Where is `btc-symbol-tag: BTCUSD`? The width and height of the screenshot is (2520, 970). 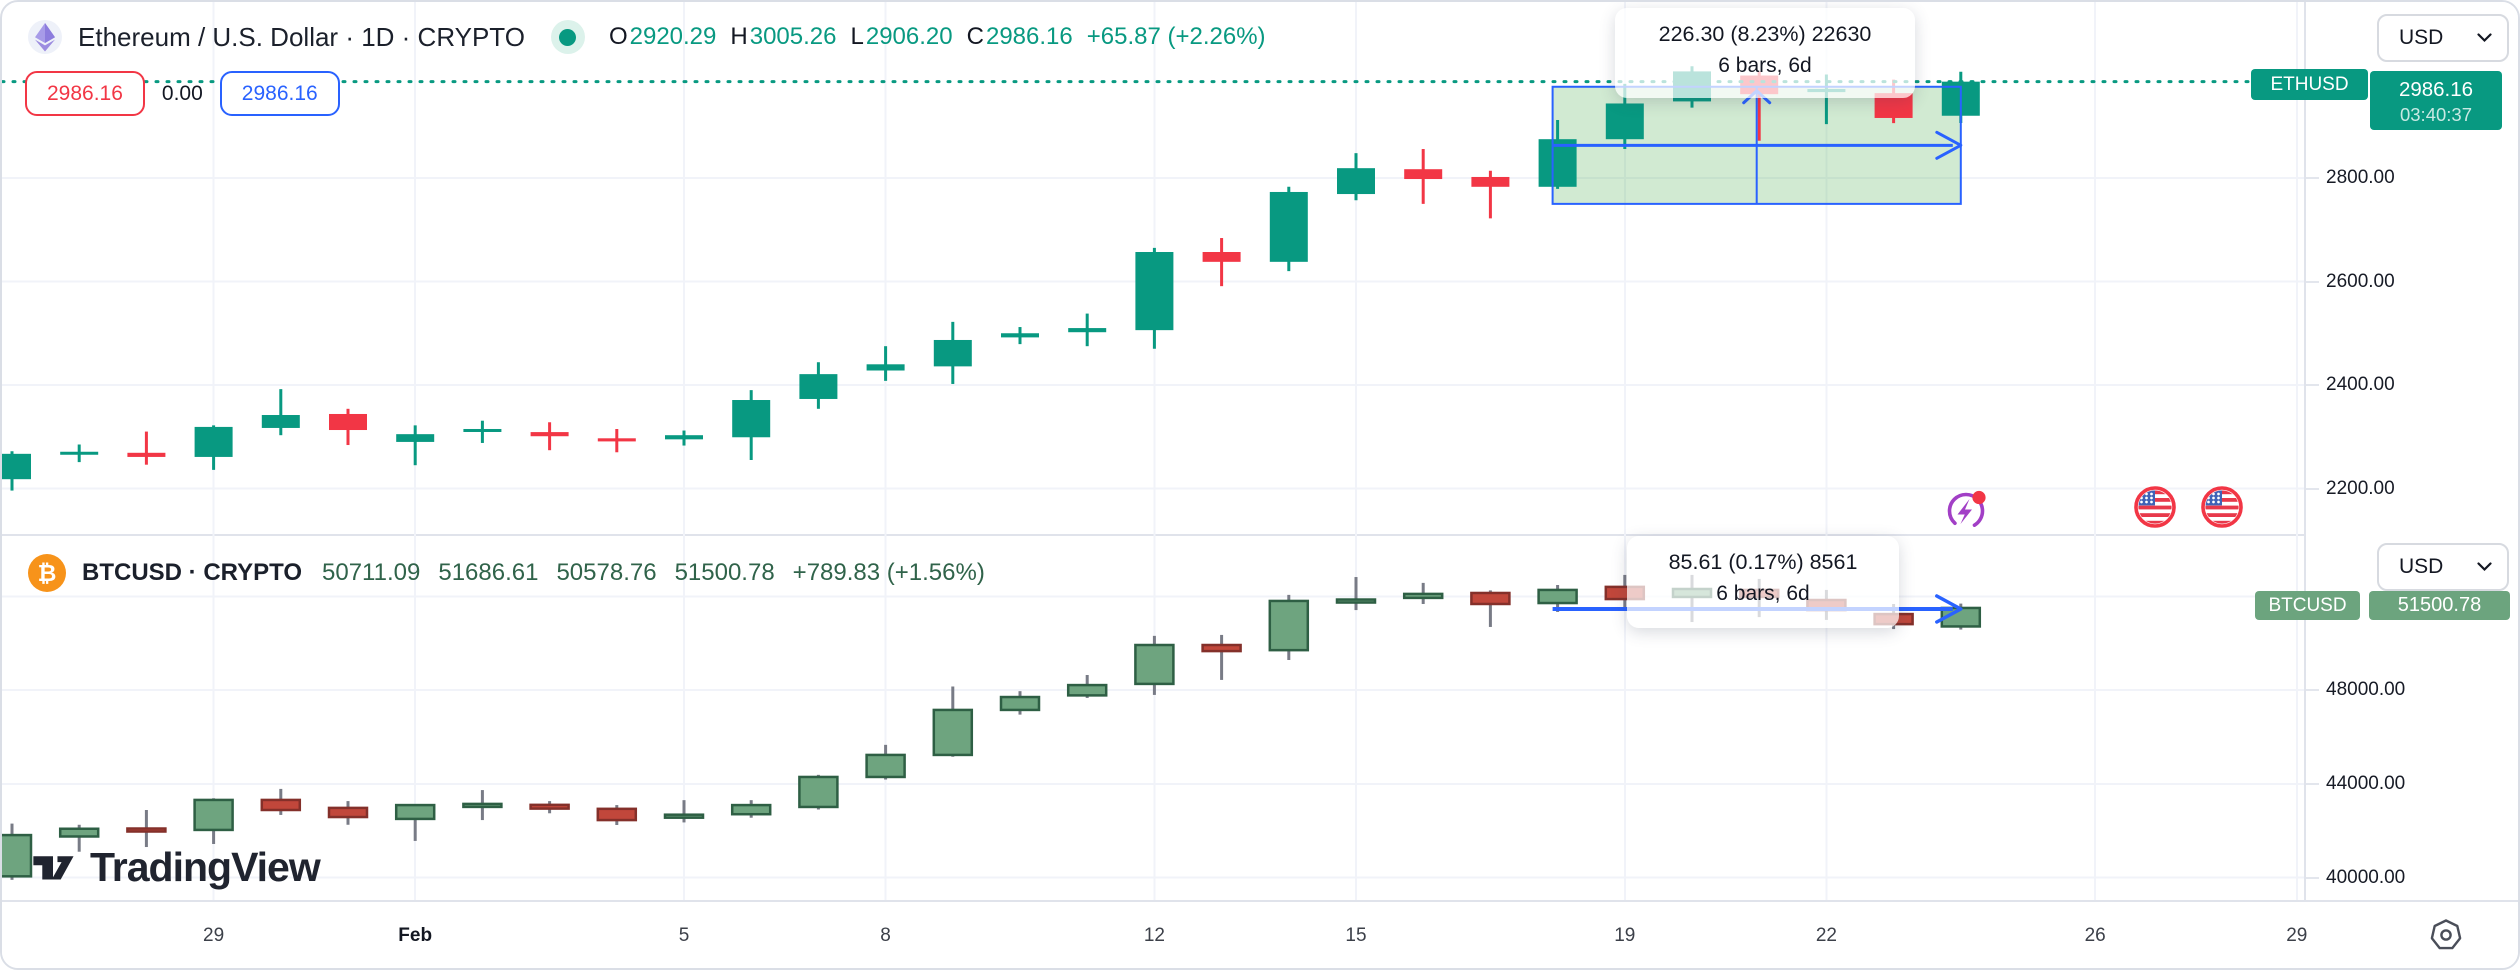
btc-symbol-tag: BTCUSD is located at coordinates (2307, 605).